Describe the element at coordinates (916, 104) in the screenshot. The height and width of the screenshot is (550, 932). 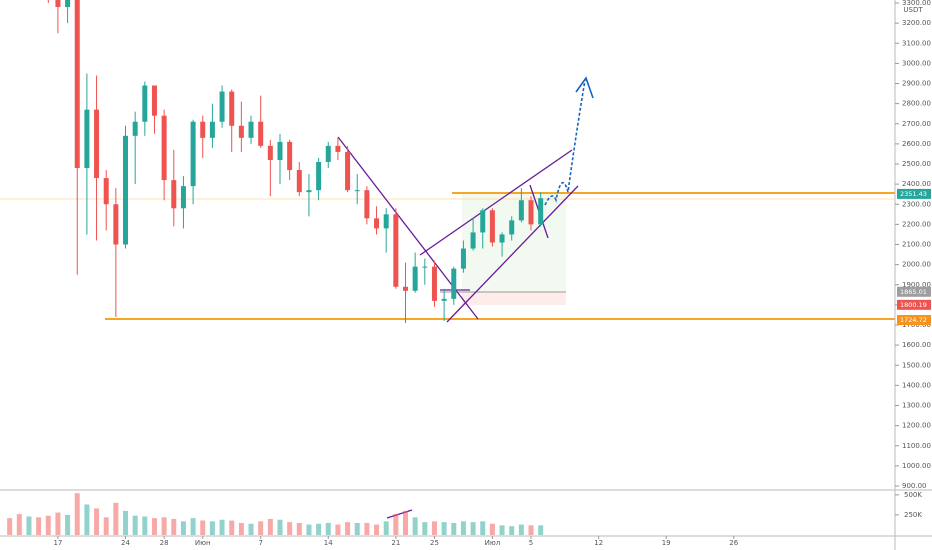
I see `y-tick-label: 2800.00` at that location.